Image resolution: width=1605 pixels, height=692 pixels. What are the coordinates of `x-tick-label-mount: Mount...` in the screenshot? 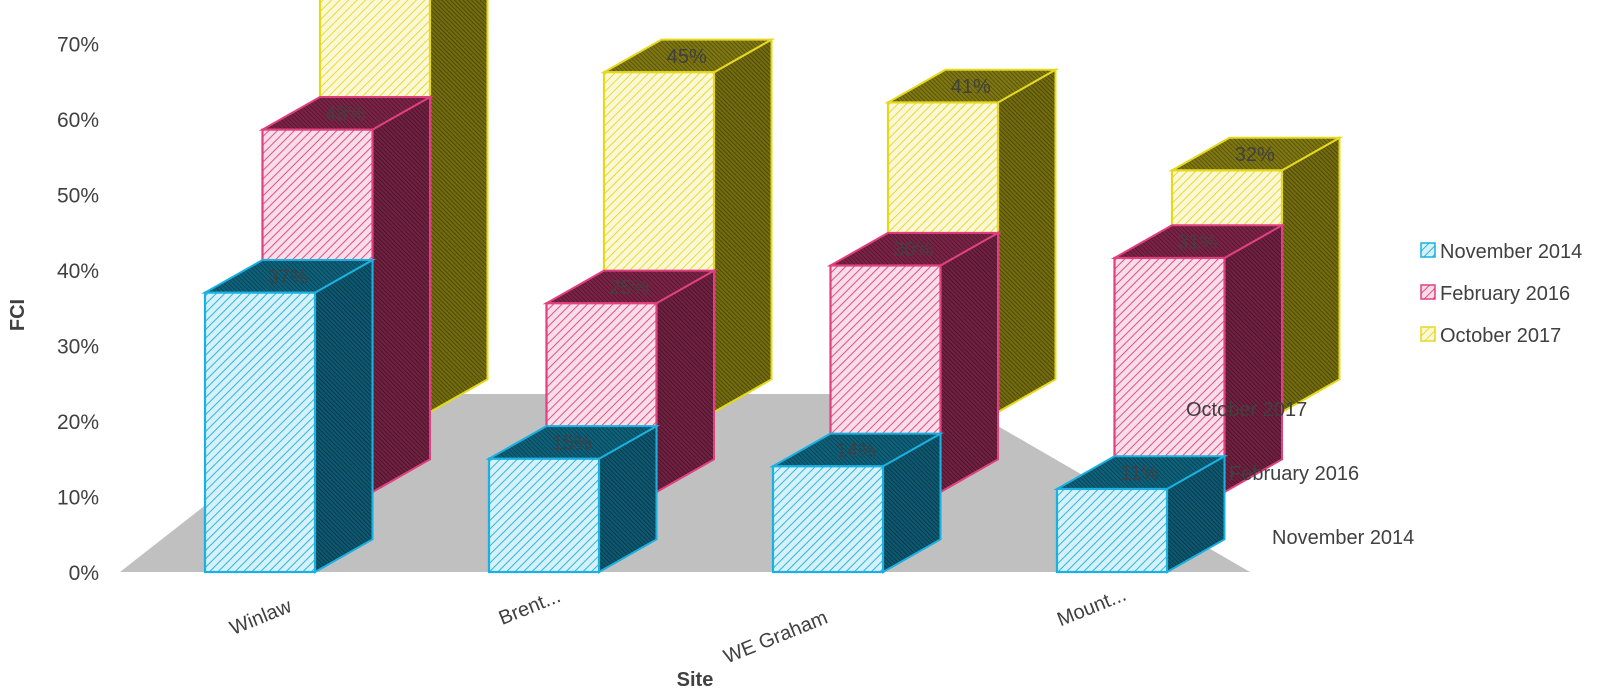 It's located at (1091, 607).